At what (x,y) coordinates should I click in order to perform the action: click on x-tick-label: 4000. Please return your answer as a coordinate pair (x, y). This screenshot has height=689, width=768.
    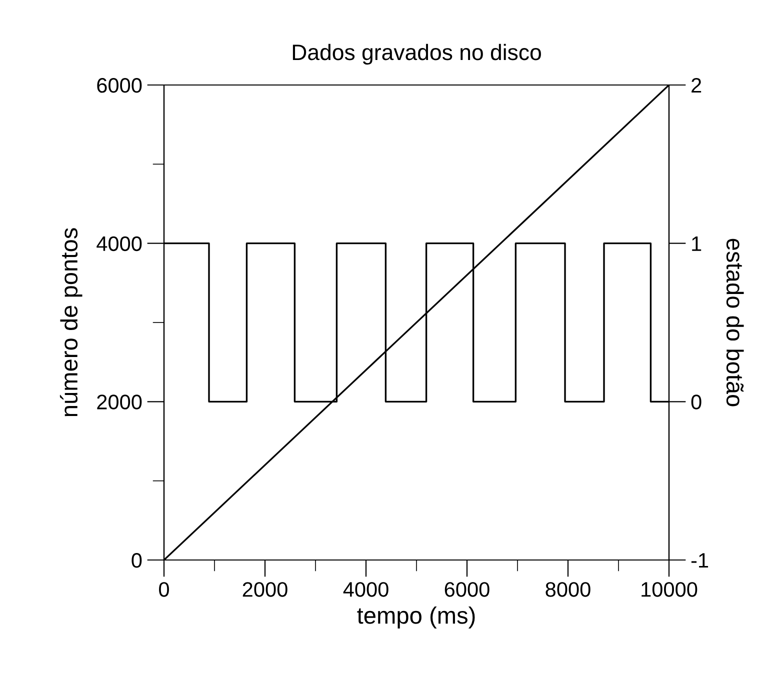
    Looking at the image, I should click on (365, 589).